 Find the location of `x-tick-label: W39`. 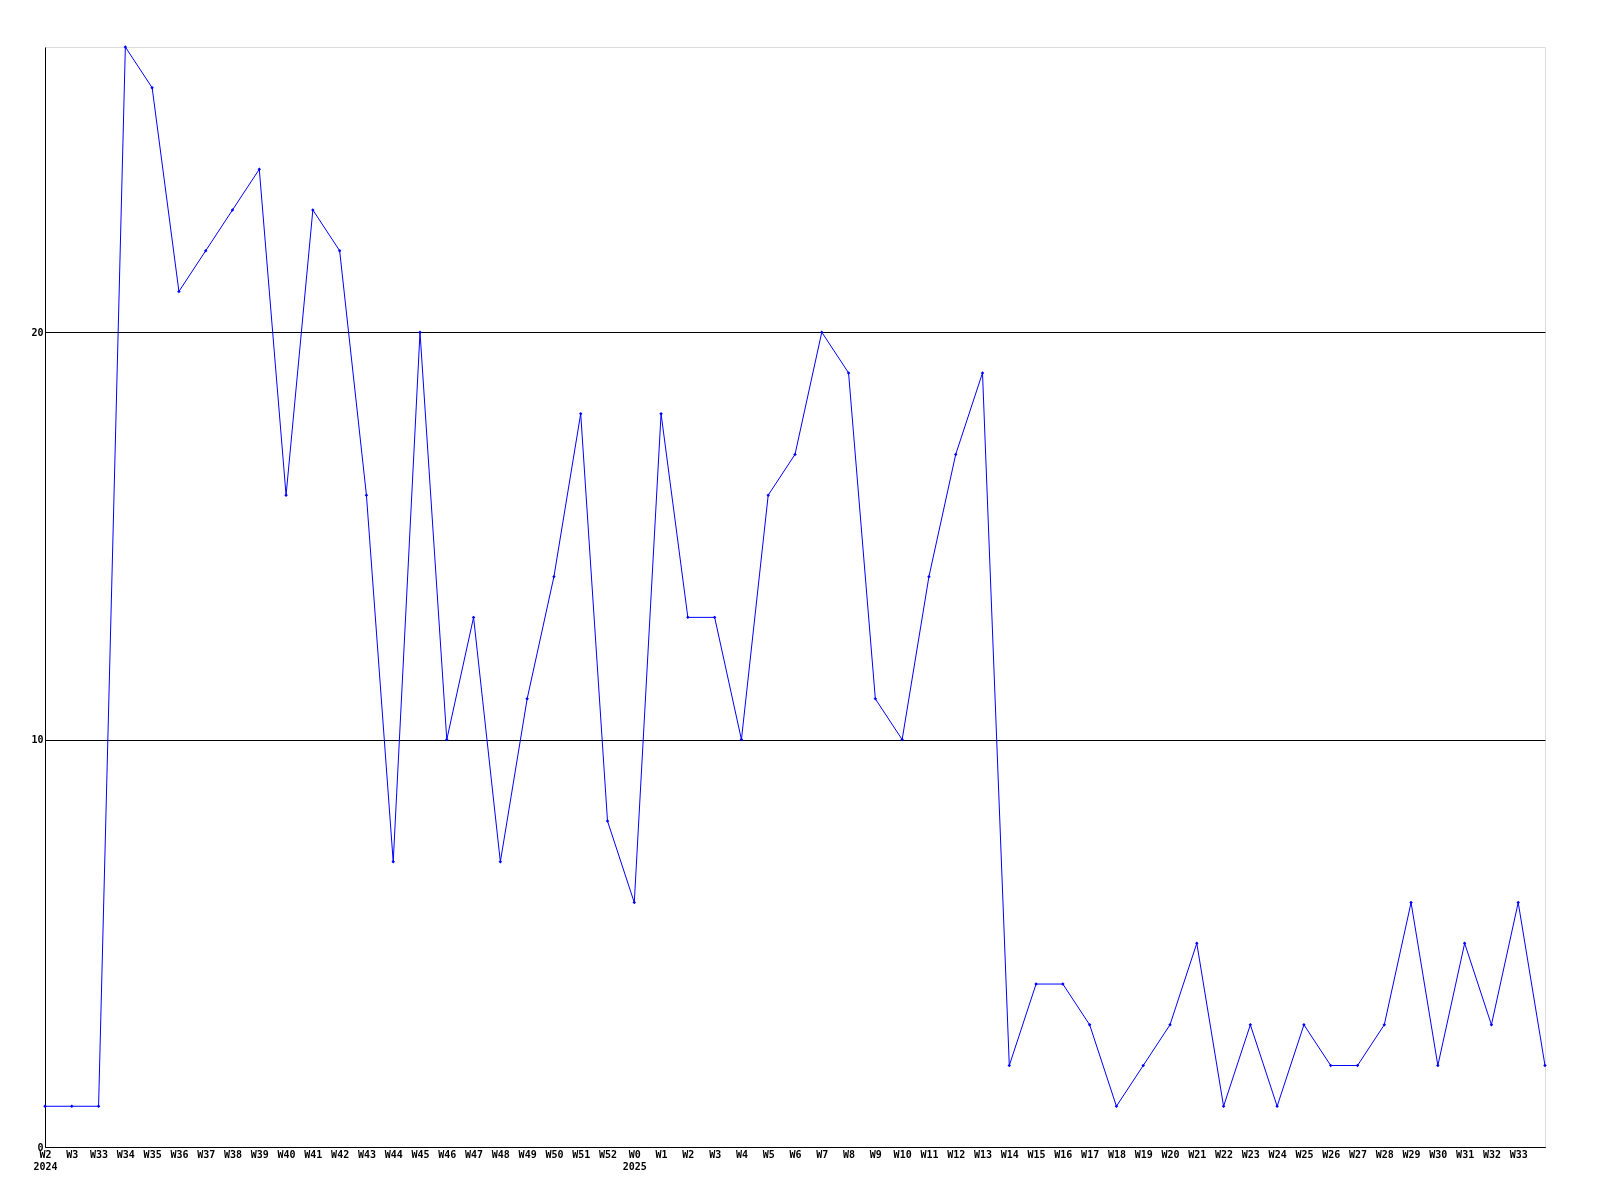

x-tick-label: W39 is located at coordinates (259, 1154).